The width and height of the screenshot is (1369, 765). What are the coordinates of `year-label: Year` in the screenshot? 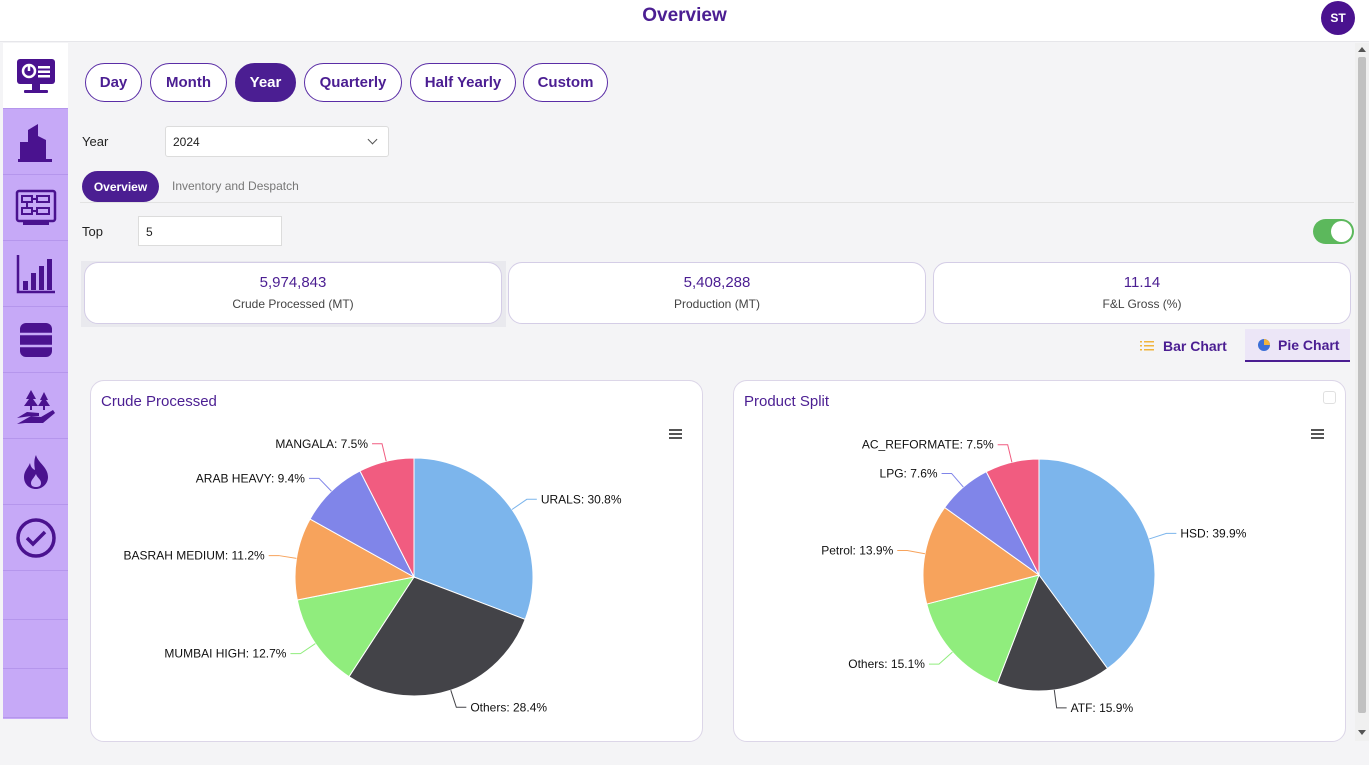 It's located at (95, 141).